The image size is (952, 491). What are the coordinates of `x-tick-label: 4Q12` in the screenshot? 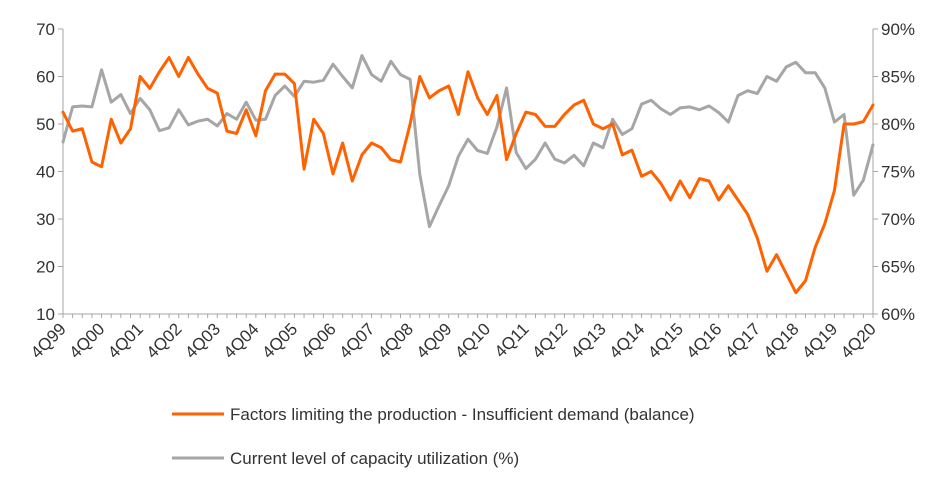 It's located at (549, 340).